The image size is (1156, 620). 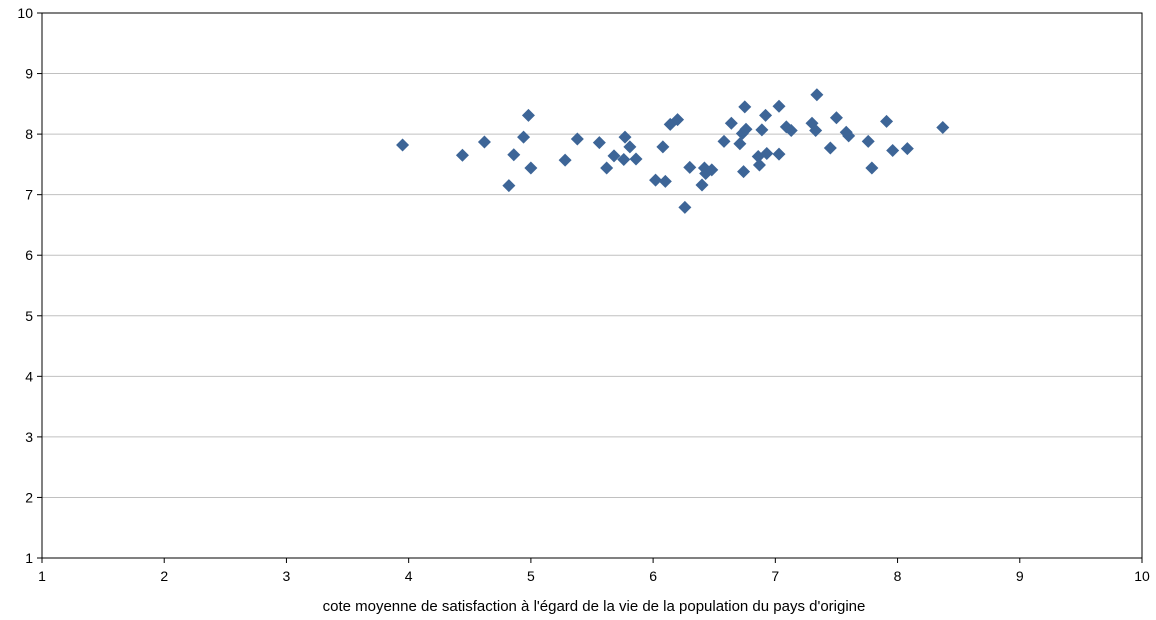 I want to click on x-tick-label: 6, so click(x=653, y=576).